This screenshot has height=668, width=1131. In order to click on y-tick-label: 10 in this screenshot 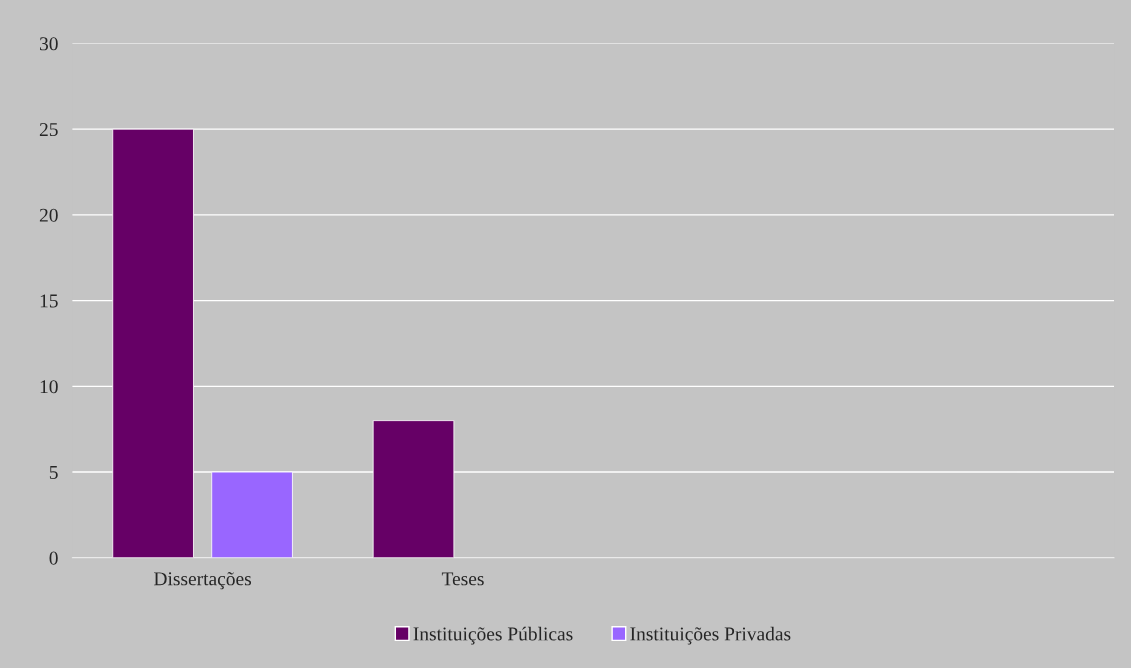, I will do `click(49, 387)`.